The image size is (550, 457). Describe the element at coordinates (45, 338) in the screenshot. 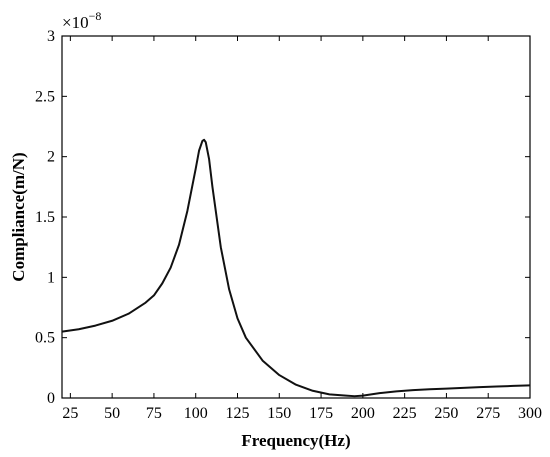

I see `y-tick-label: 0.5` at that location.